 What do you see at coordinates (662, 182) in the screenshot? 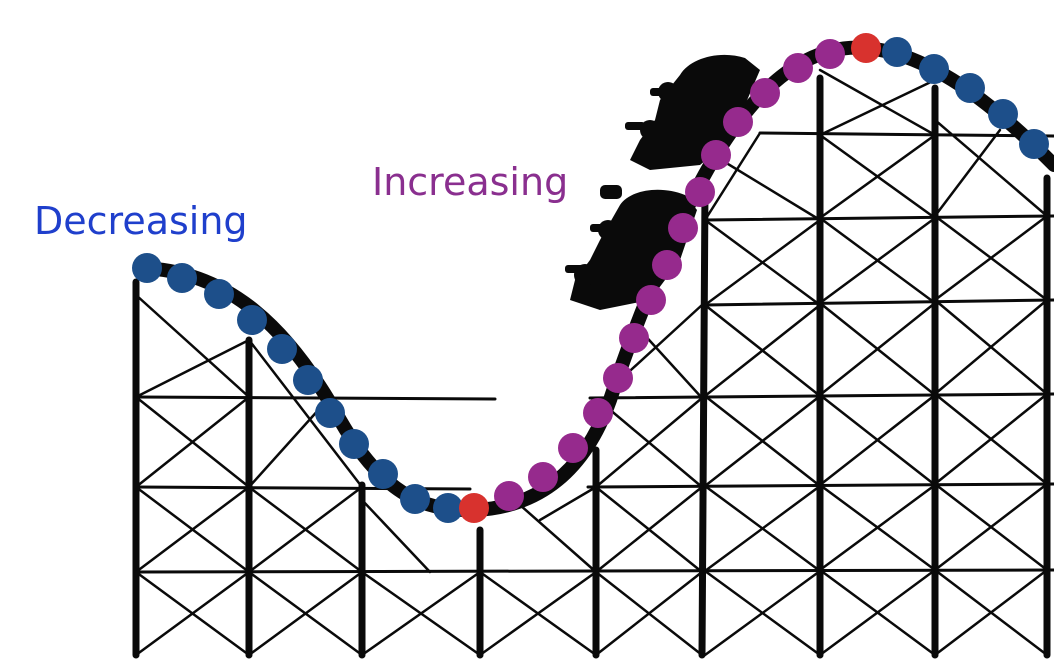
I see `roller-coaster-car-icon` at bounding box center [662, 182].